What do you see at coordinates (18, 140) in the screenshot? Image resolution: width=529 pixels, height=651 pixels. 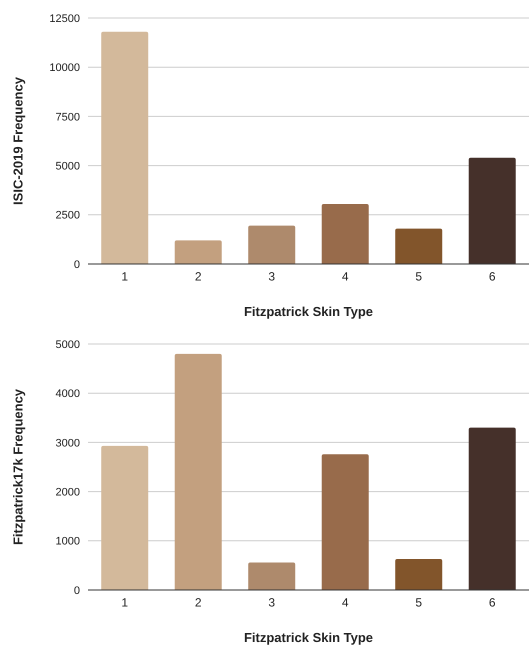 I see `y-axis-title: ISIC-2019 Frequency` at bounding box center [18, 140].